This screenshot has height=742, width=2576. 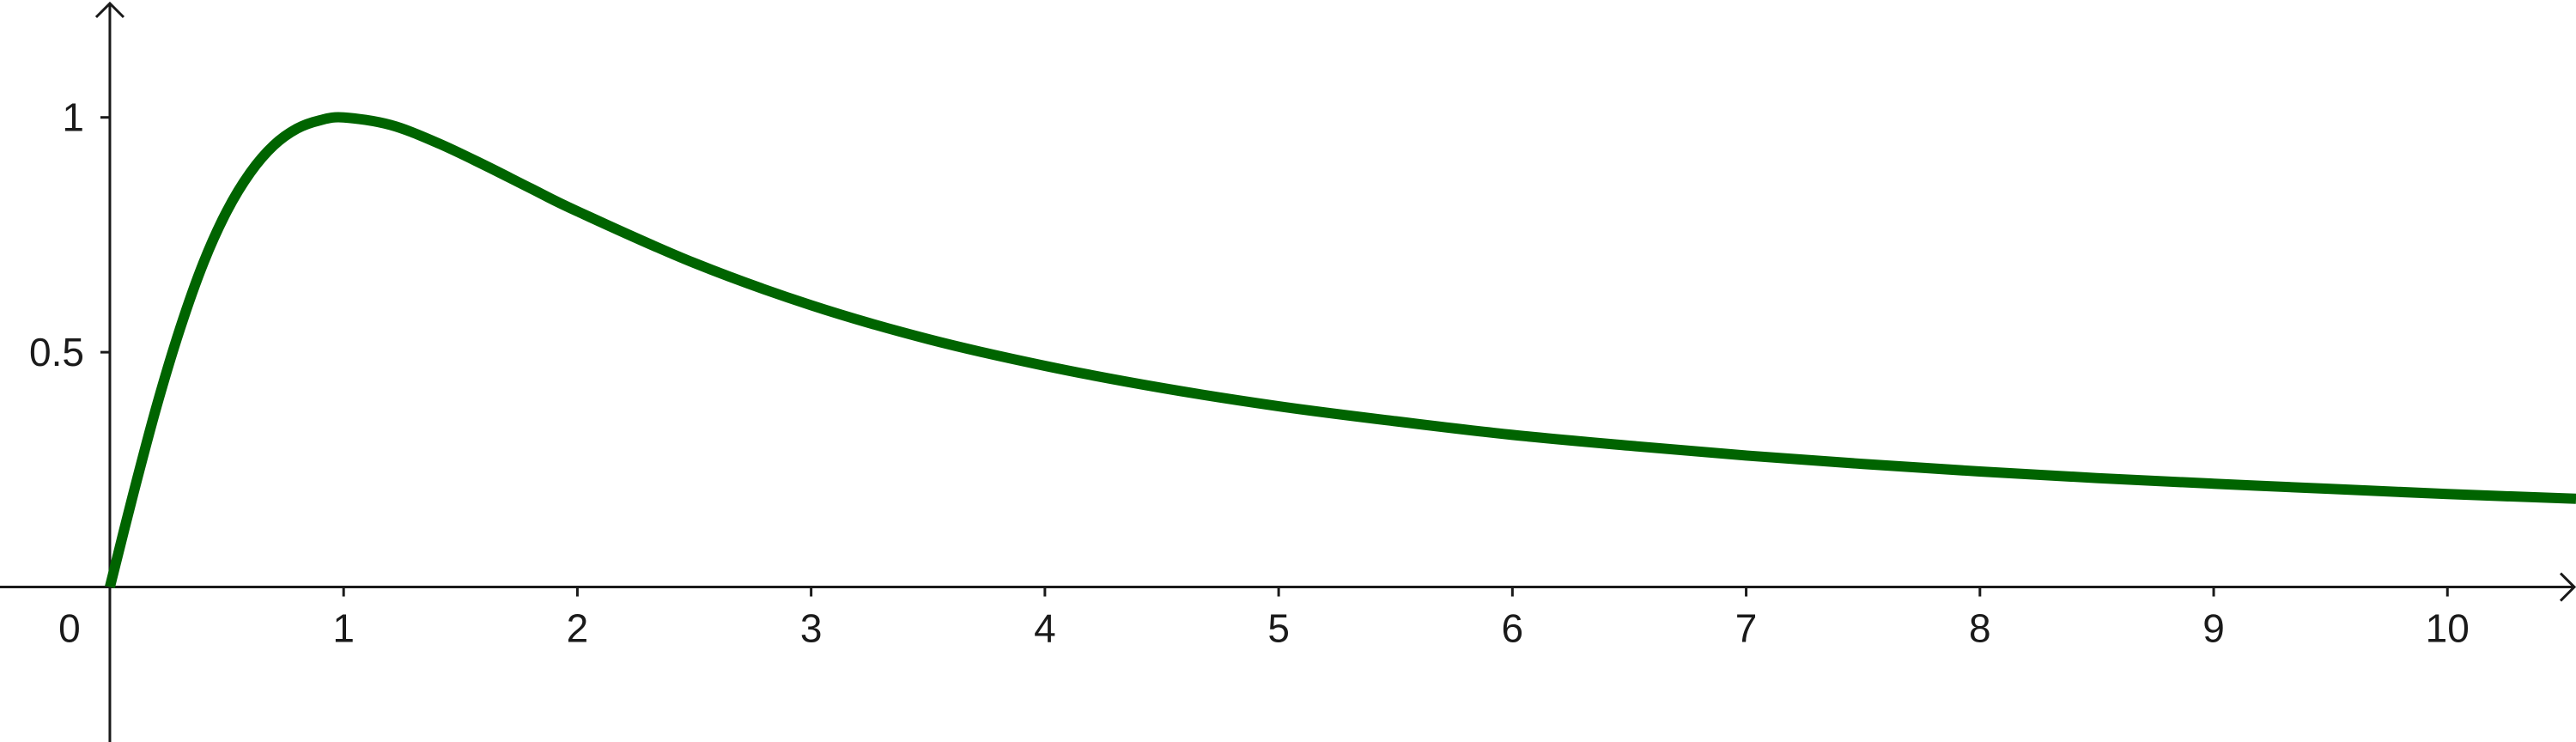 I want to click on y-tick-label: 1, so click(x=73, y=118).